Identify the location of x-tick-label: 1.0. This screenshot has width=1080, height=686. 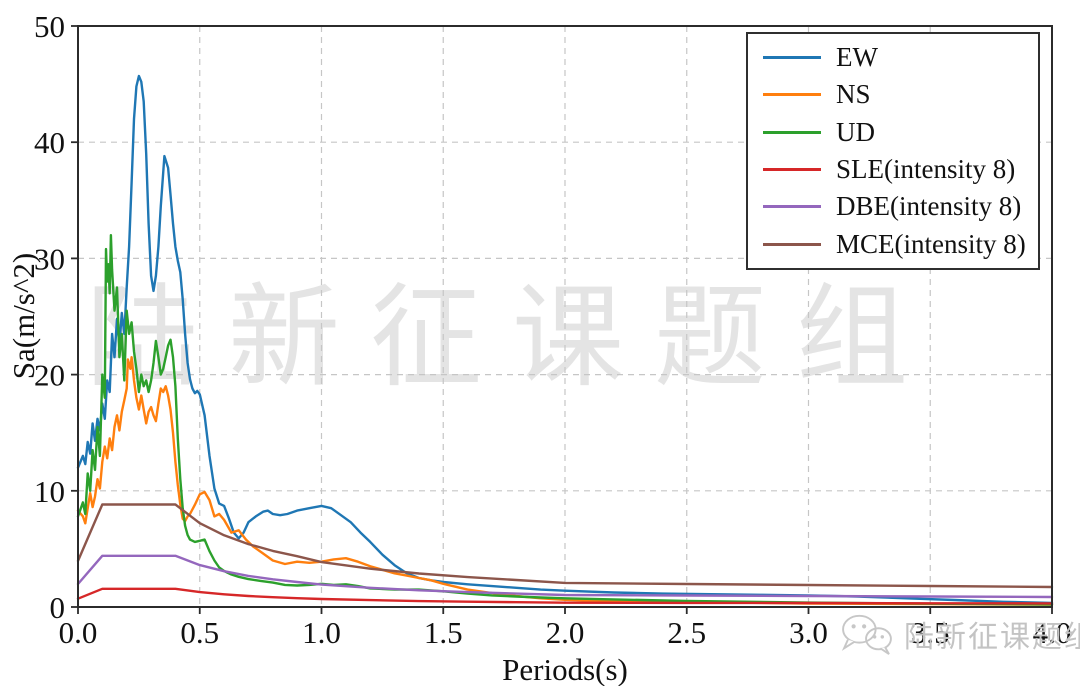
(321, 632).